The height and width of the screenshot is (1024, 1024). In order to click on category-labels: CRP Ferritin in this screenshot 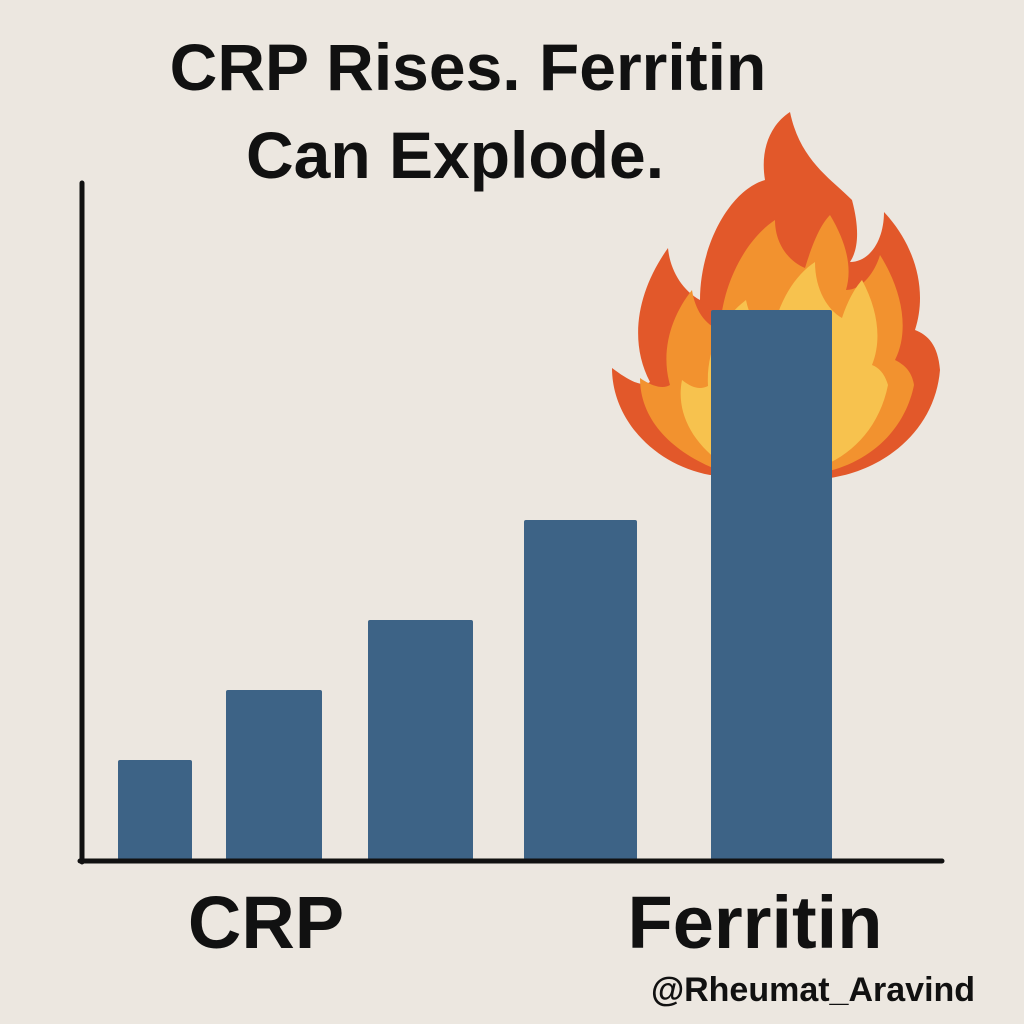, I will do `click(535, 922)`.